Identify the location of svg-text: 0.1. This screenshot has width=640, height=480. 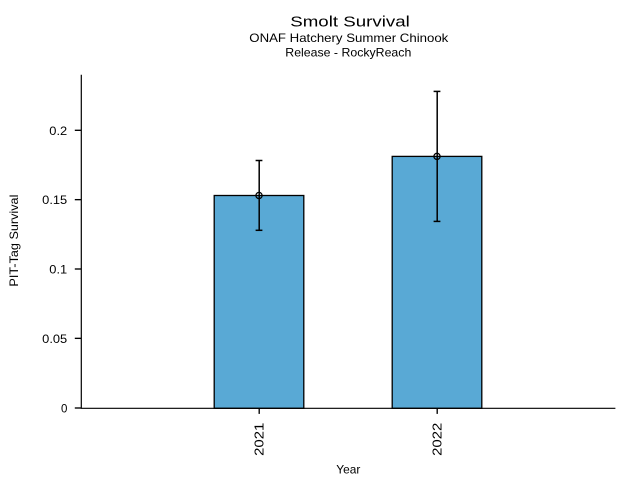
(58, 271).